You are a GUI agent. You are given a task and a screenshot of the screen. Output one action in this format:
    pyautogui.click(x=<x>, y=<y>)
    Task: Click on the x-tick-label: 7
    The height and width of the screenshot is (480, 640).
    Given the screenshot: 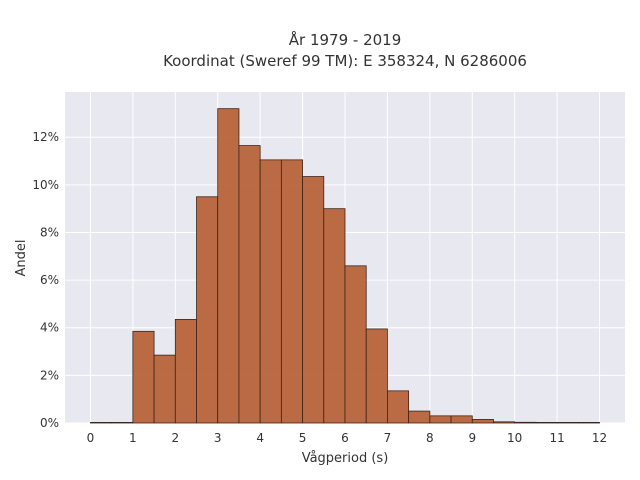 What is the action you would take?
    pyautogui.click(x=388, y=438)
    